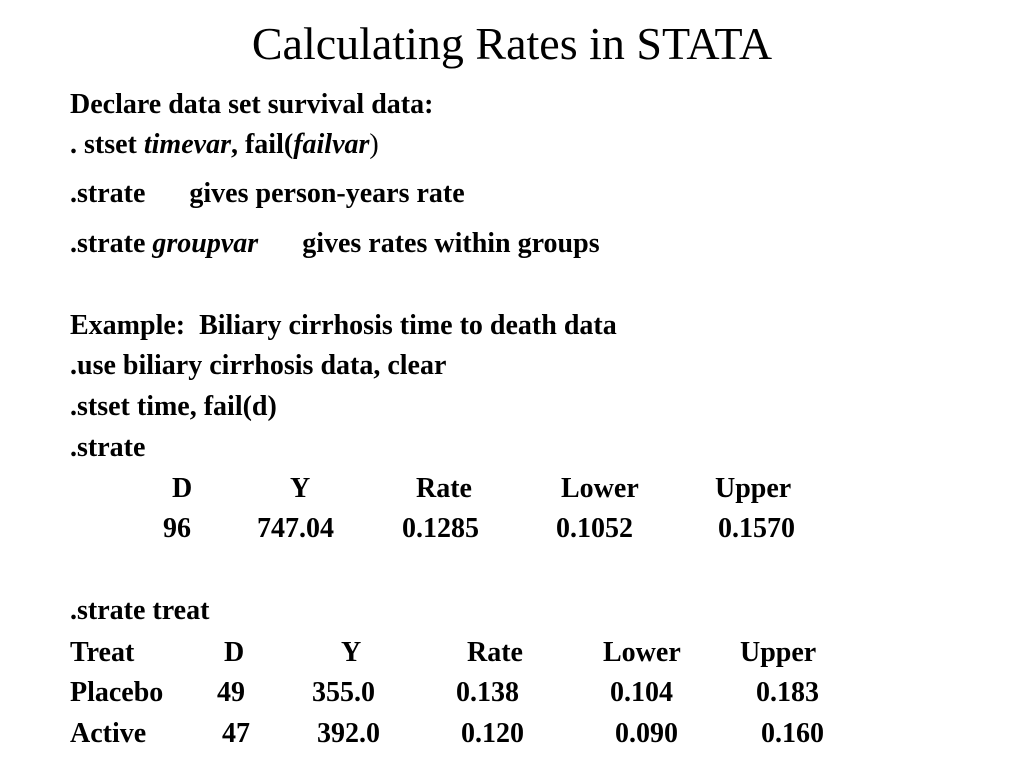  I want to click on table1-header-upper: Upper, so click(753, 488).